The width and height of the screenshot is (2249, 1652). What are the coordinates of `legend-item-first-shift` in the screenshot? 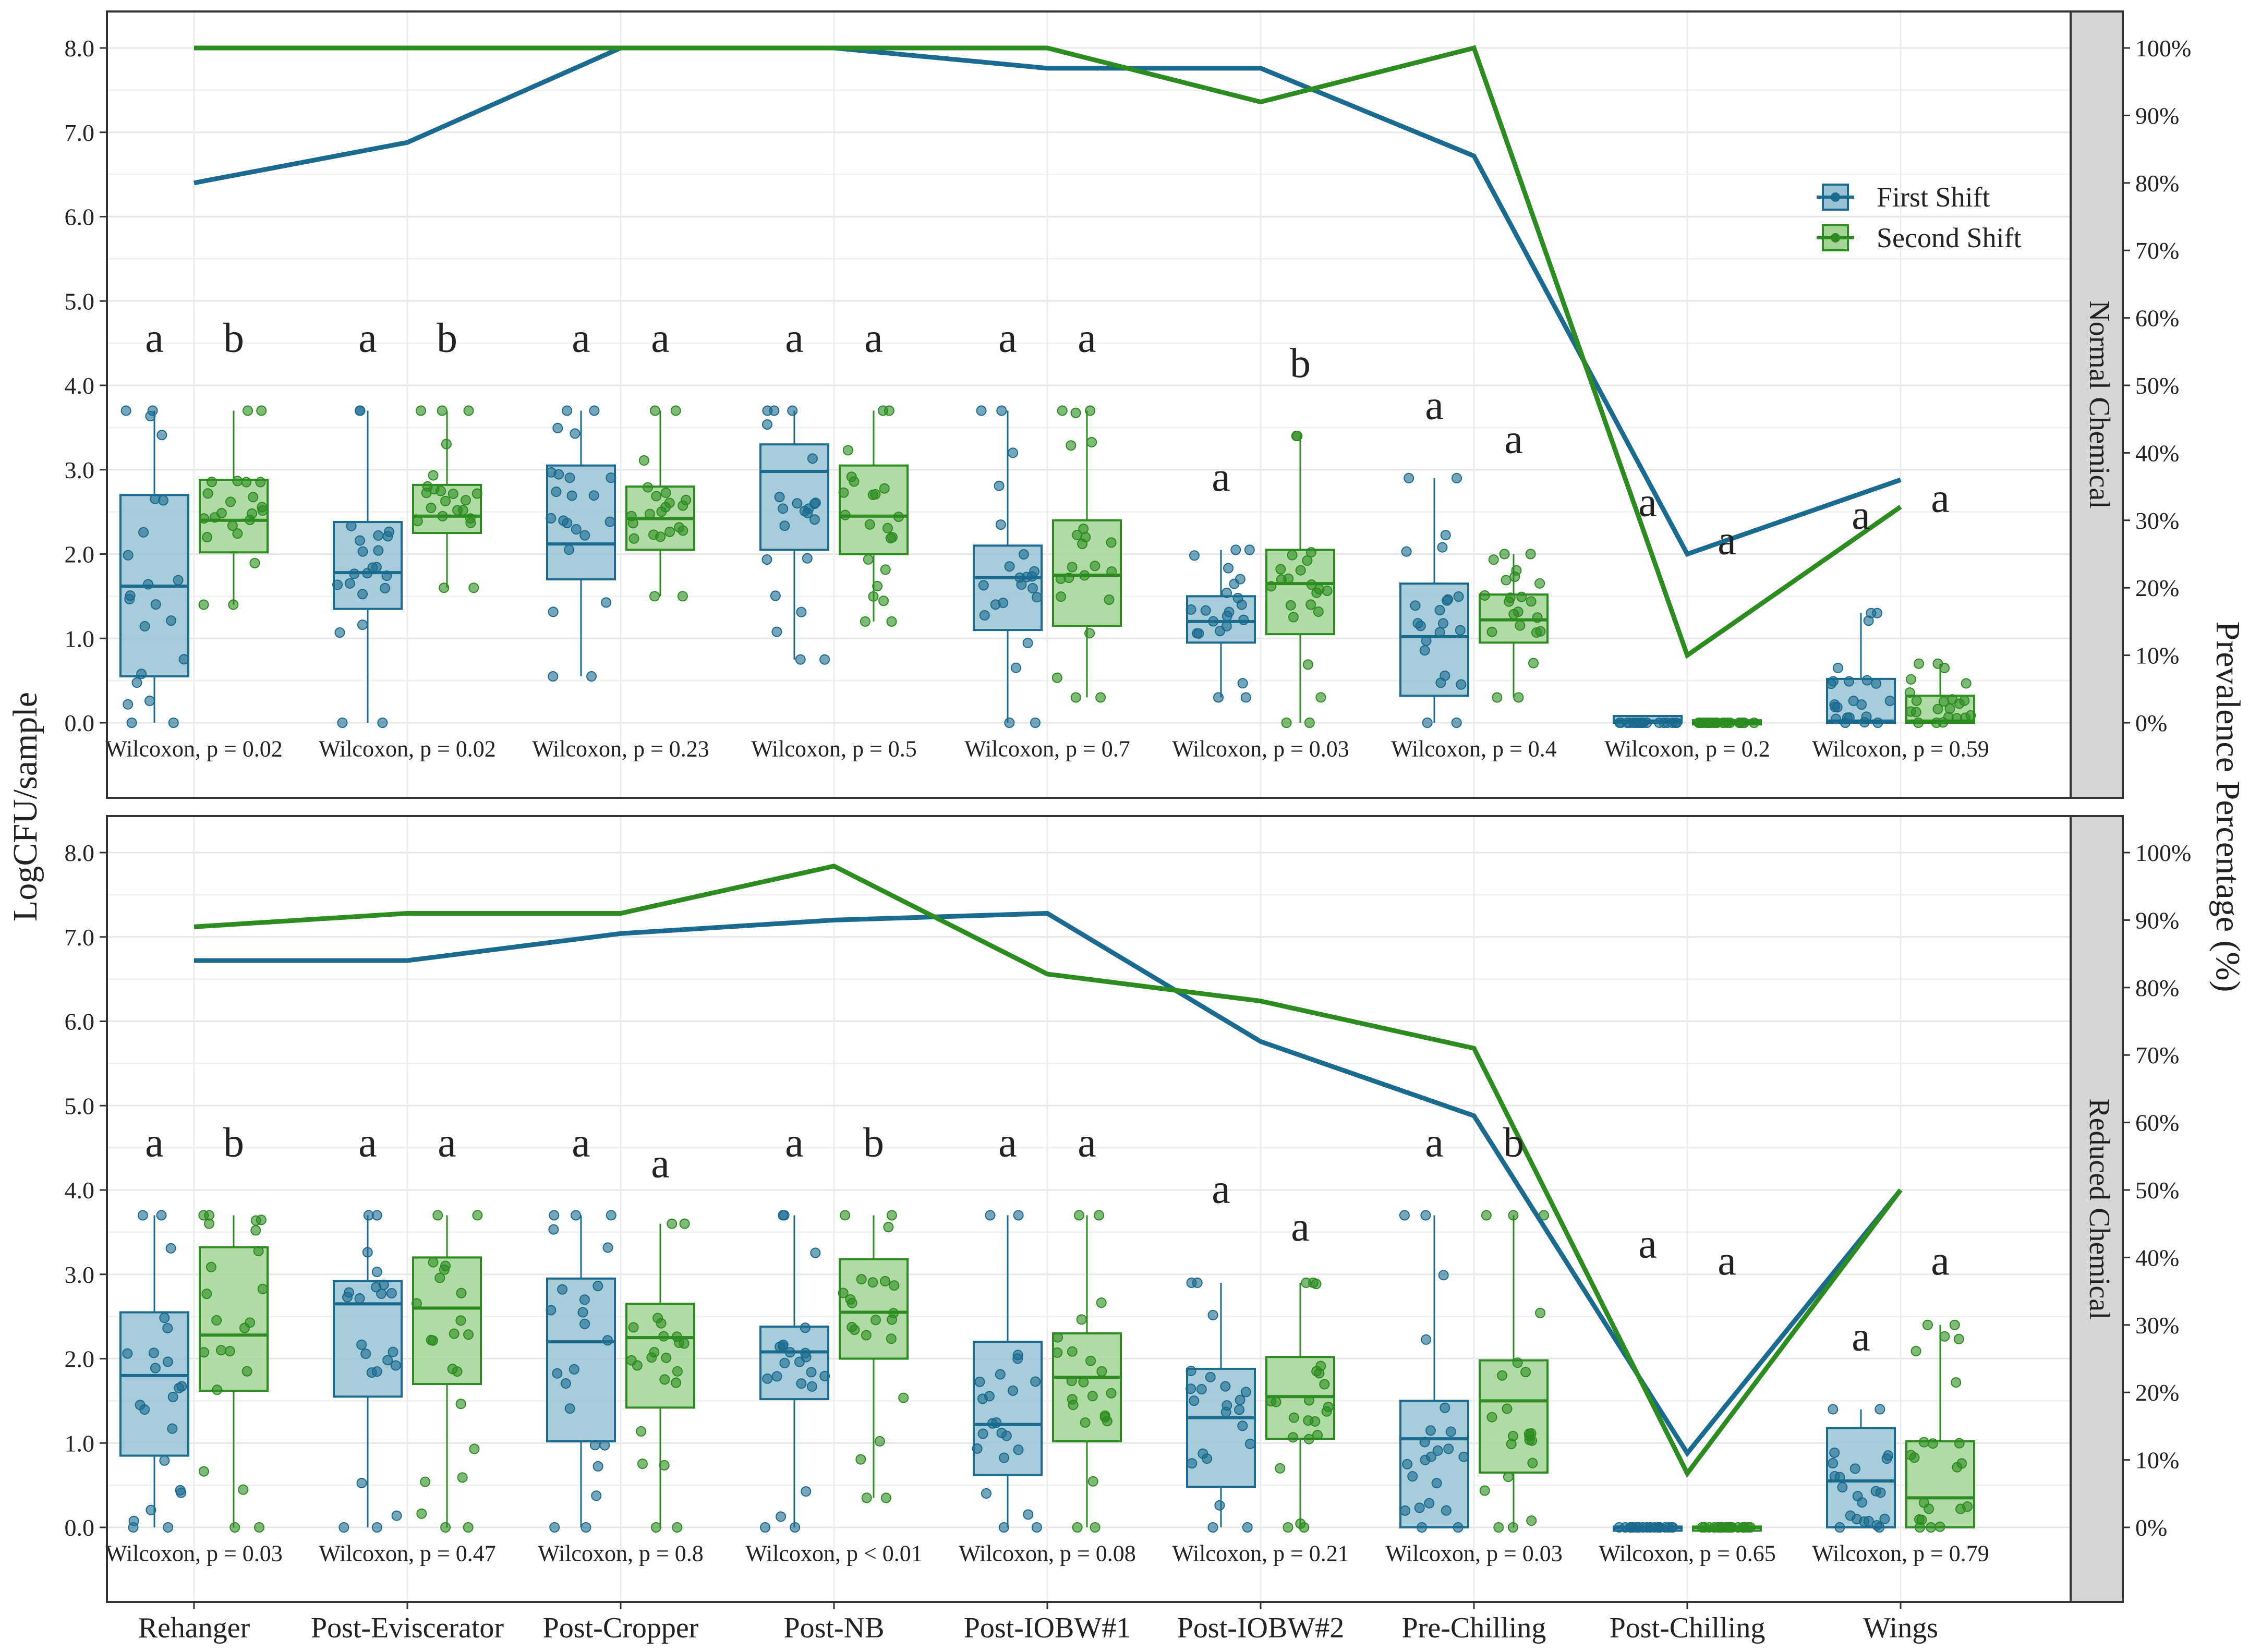 It's located at (1835, 197).